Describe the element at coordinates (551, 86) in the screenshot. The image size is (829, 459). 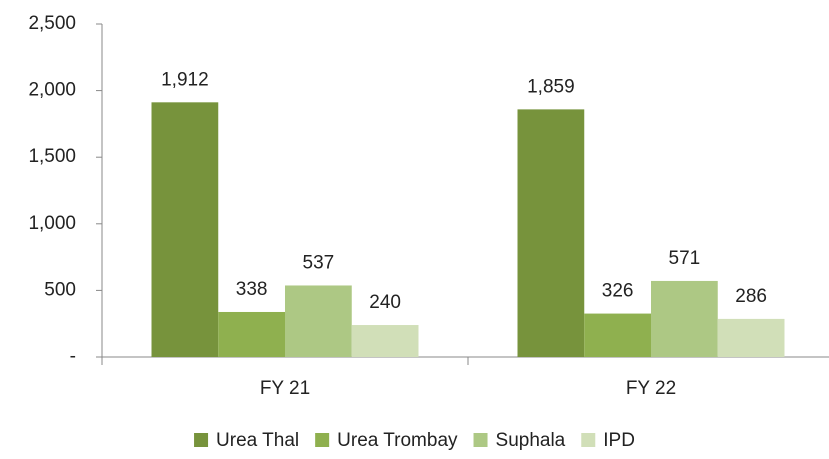
I see `value-label: 1,859` at that location.